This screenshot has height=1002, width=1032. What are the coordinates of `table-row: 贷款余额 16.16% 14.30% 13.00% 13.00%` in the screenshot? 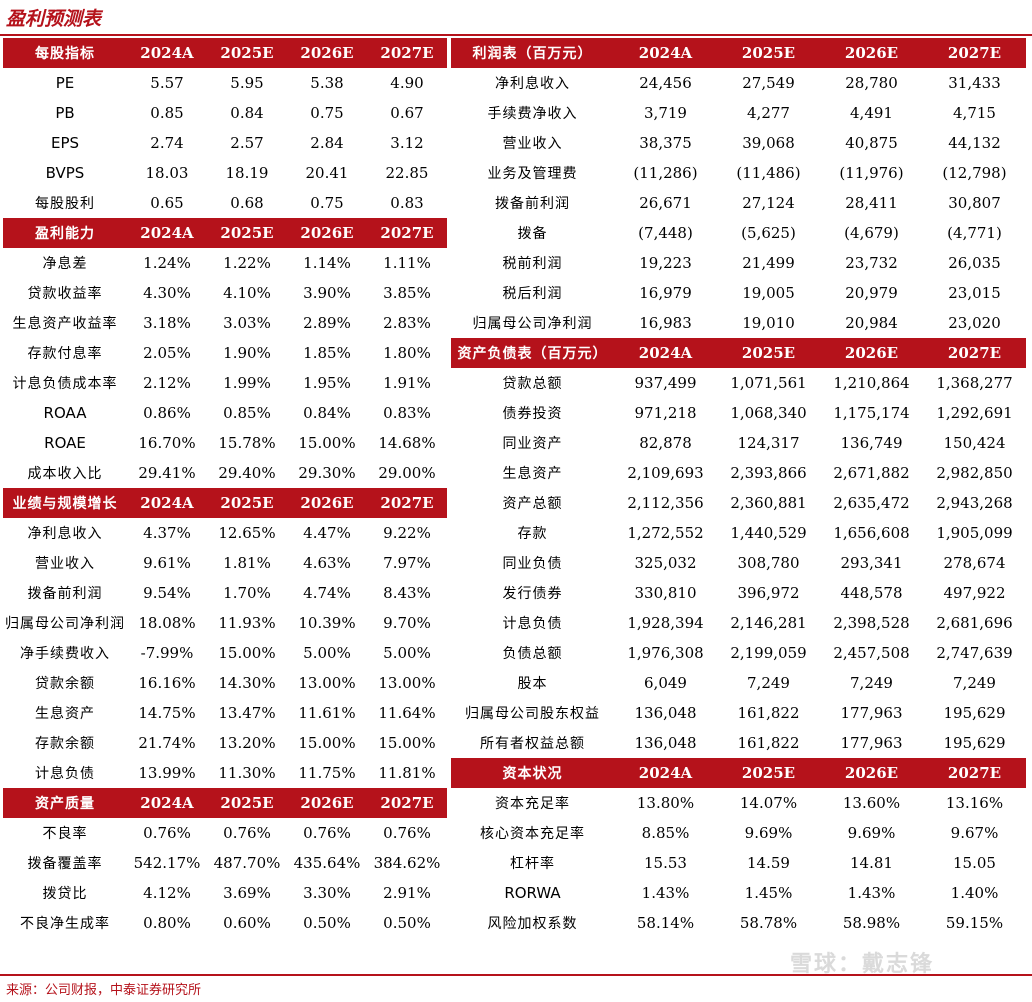 It's located at (225, 683).